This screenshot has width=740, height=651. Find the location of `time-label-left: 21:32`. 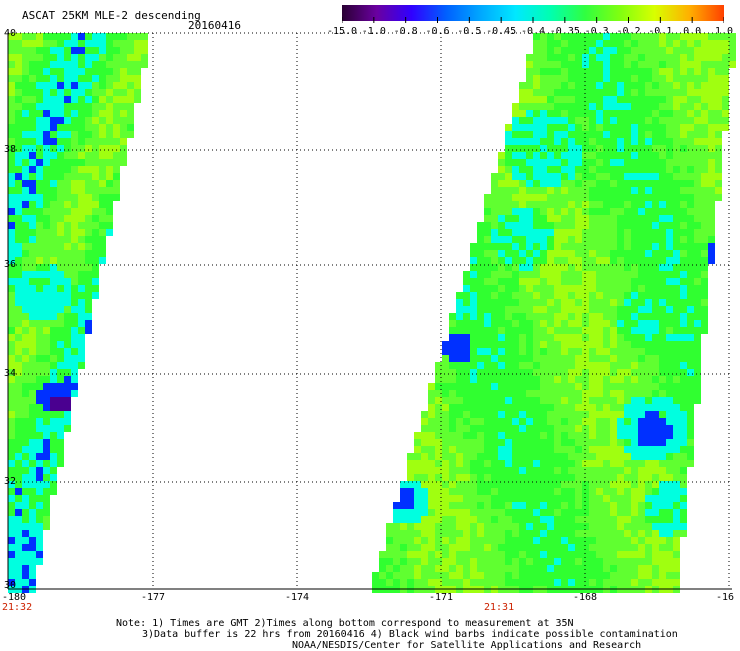

time-label-left: 21:32 is located at coordinates (17, 607).